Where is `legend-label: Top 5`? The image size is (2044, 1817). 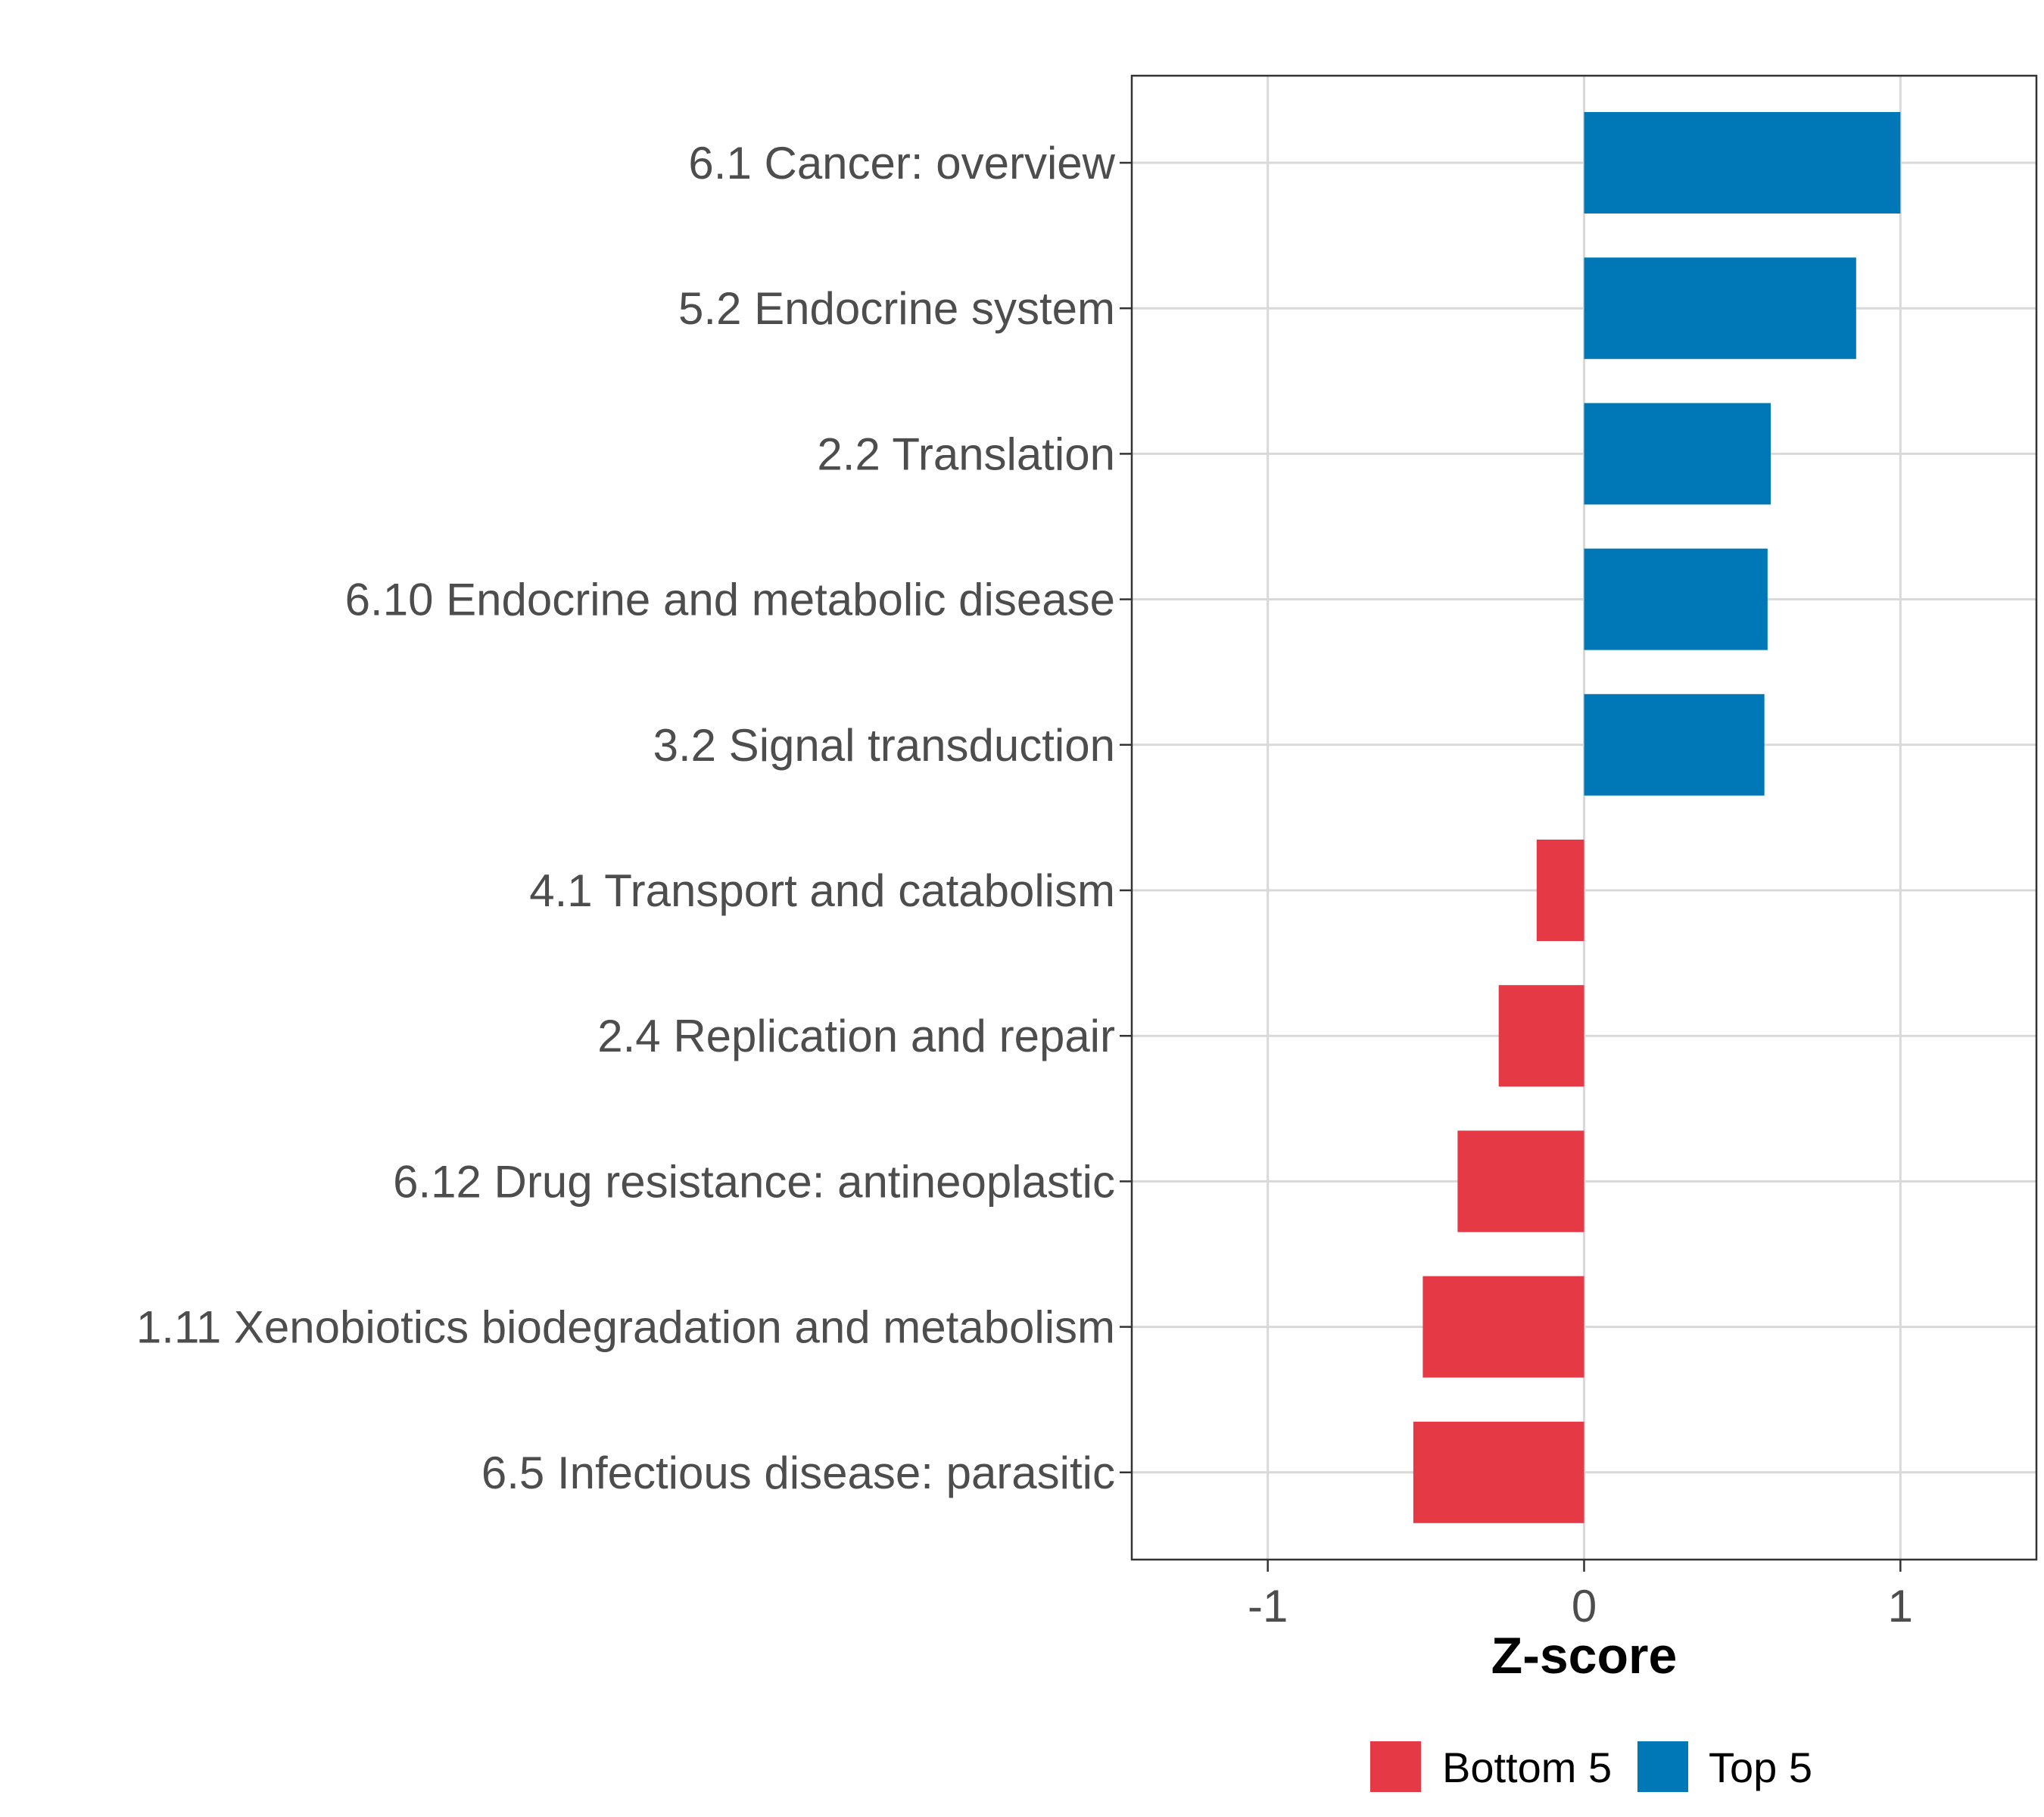 legend-label: Top 5 is located at coordinates (1760, 1767).